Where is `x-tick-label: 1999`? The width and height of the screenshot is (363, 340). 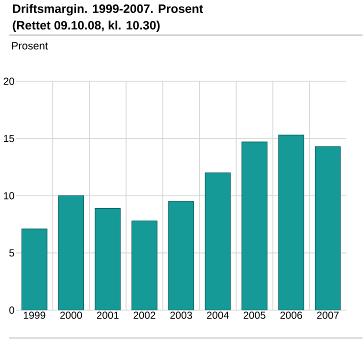 x-tick-label: 1999 is located at coordinates (35, 315).